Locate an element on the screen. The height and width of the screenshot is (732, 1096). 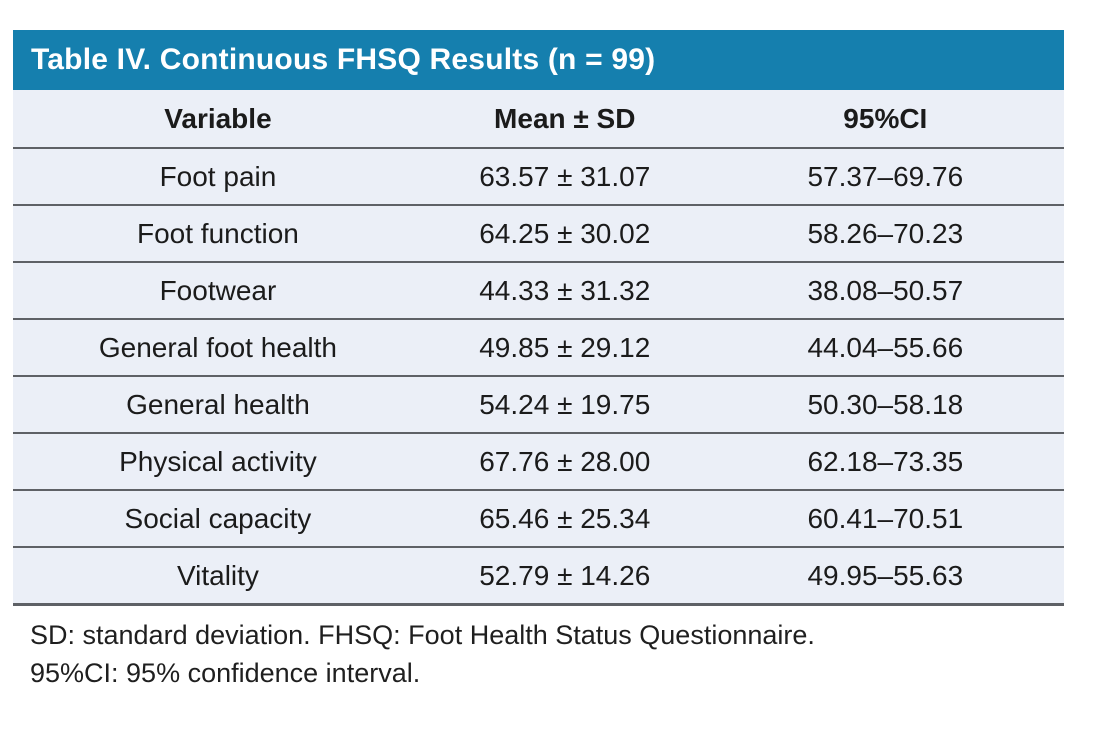
cell-mean-sd: 44.33 ± 31.32 is located at coordinates (564, 290).